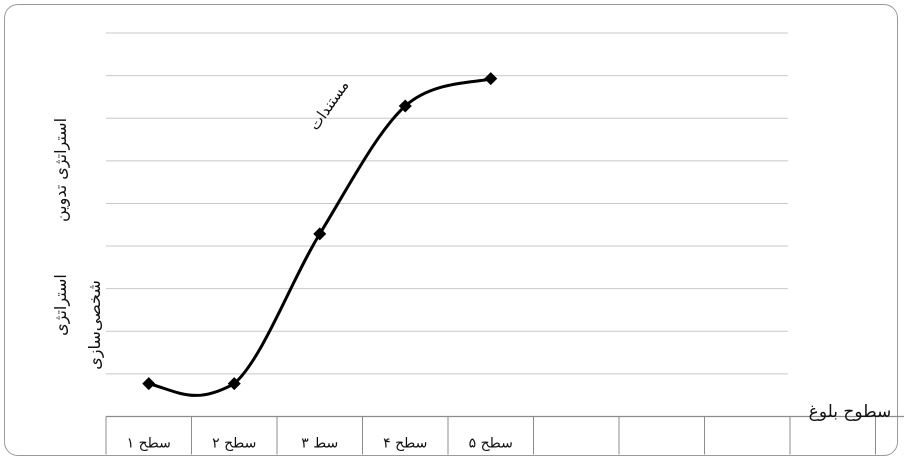 The image size is (904, 463). I want to click on y-label-lower: استراتژی, so click(61, 305).